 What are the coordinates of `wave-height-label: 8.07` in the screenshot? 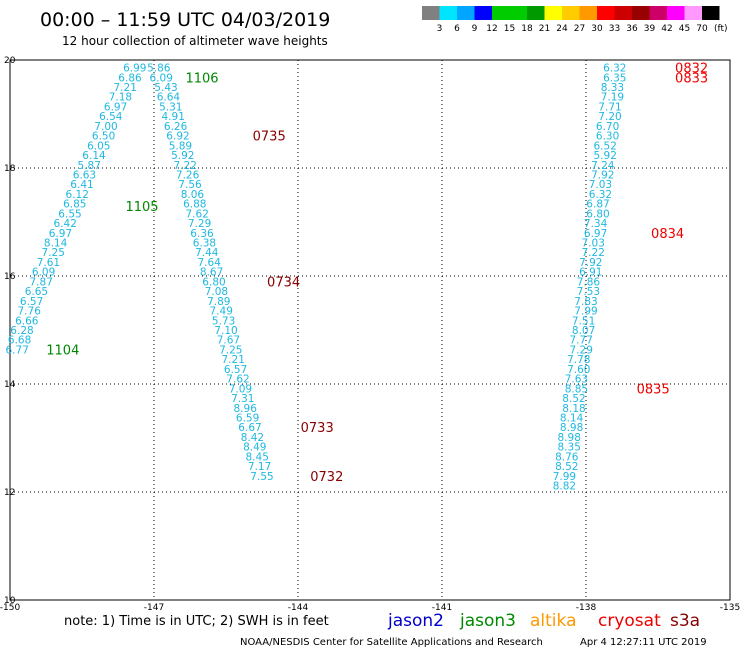 It's located at (583, 331).